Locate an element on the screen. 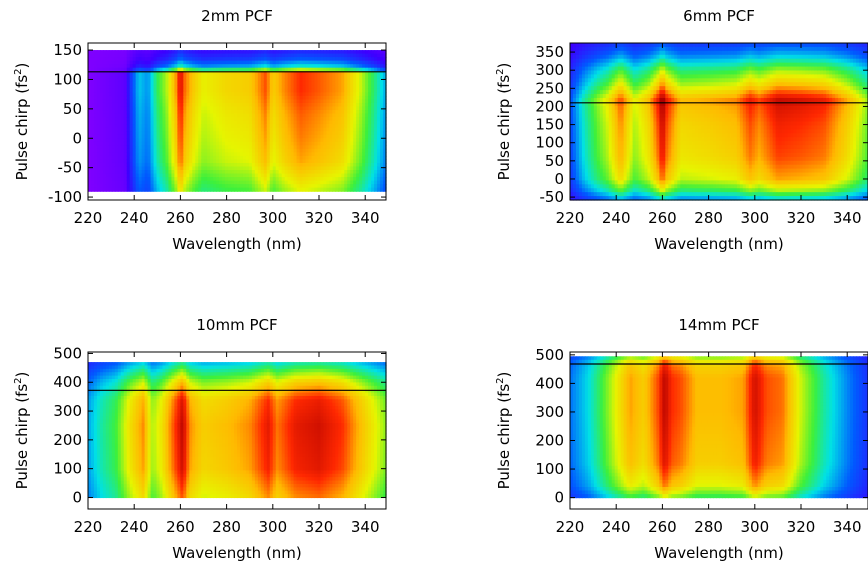  y-tick-label: 0 is located at coordinates (77, 138).